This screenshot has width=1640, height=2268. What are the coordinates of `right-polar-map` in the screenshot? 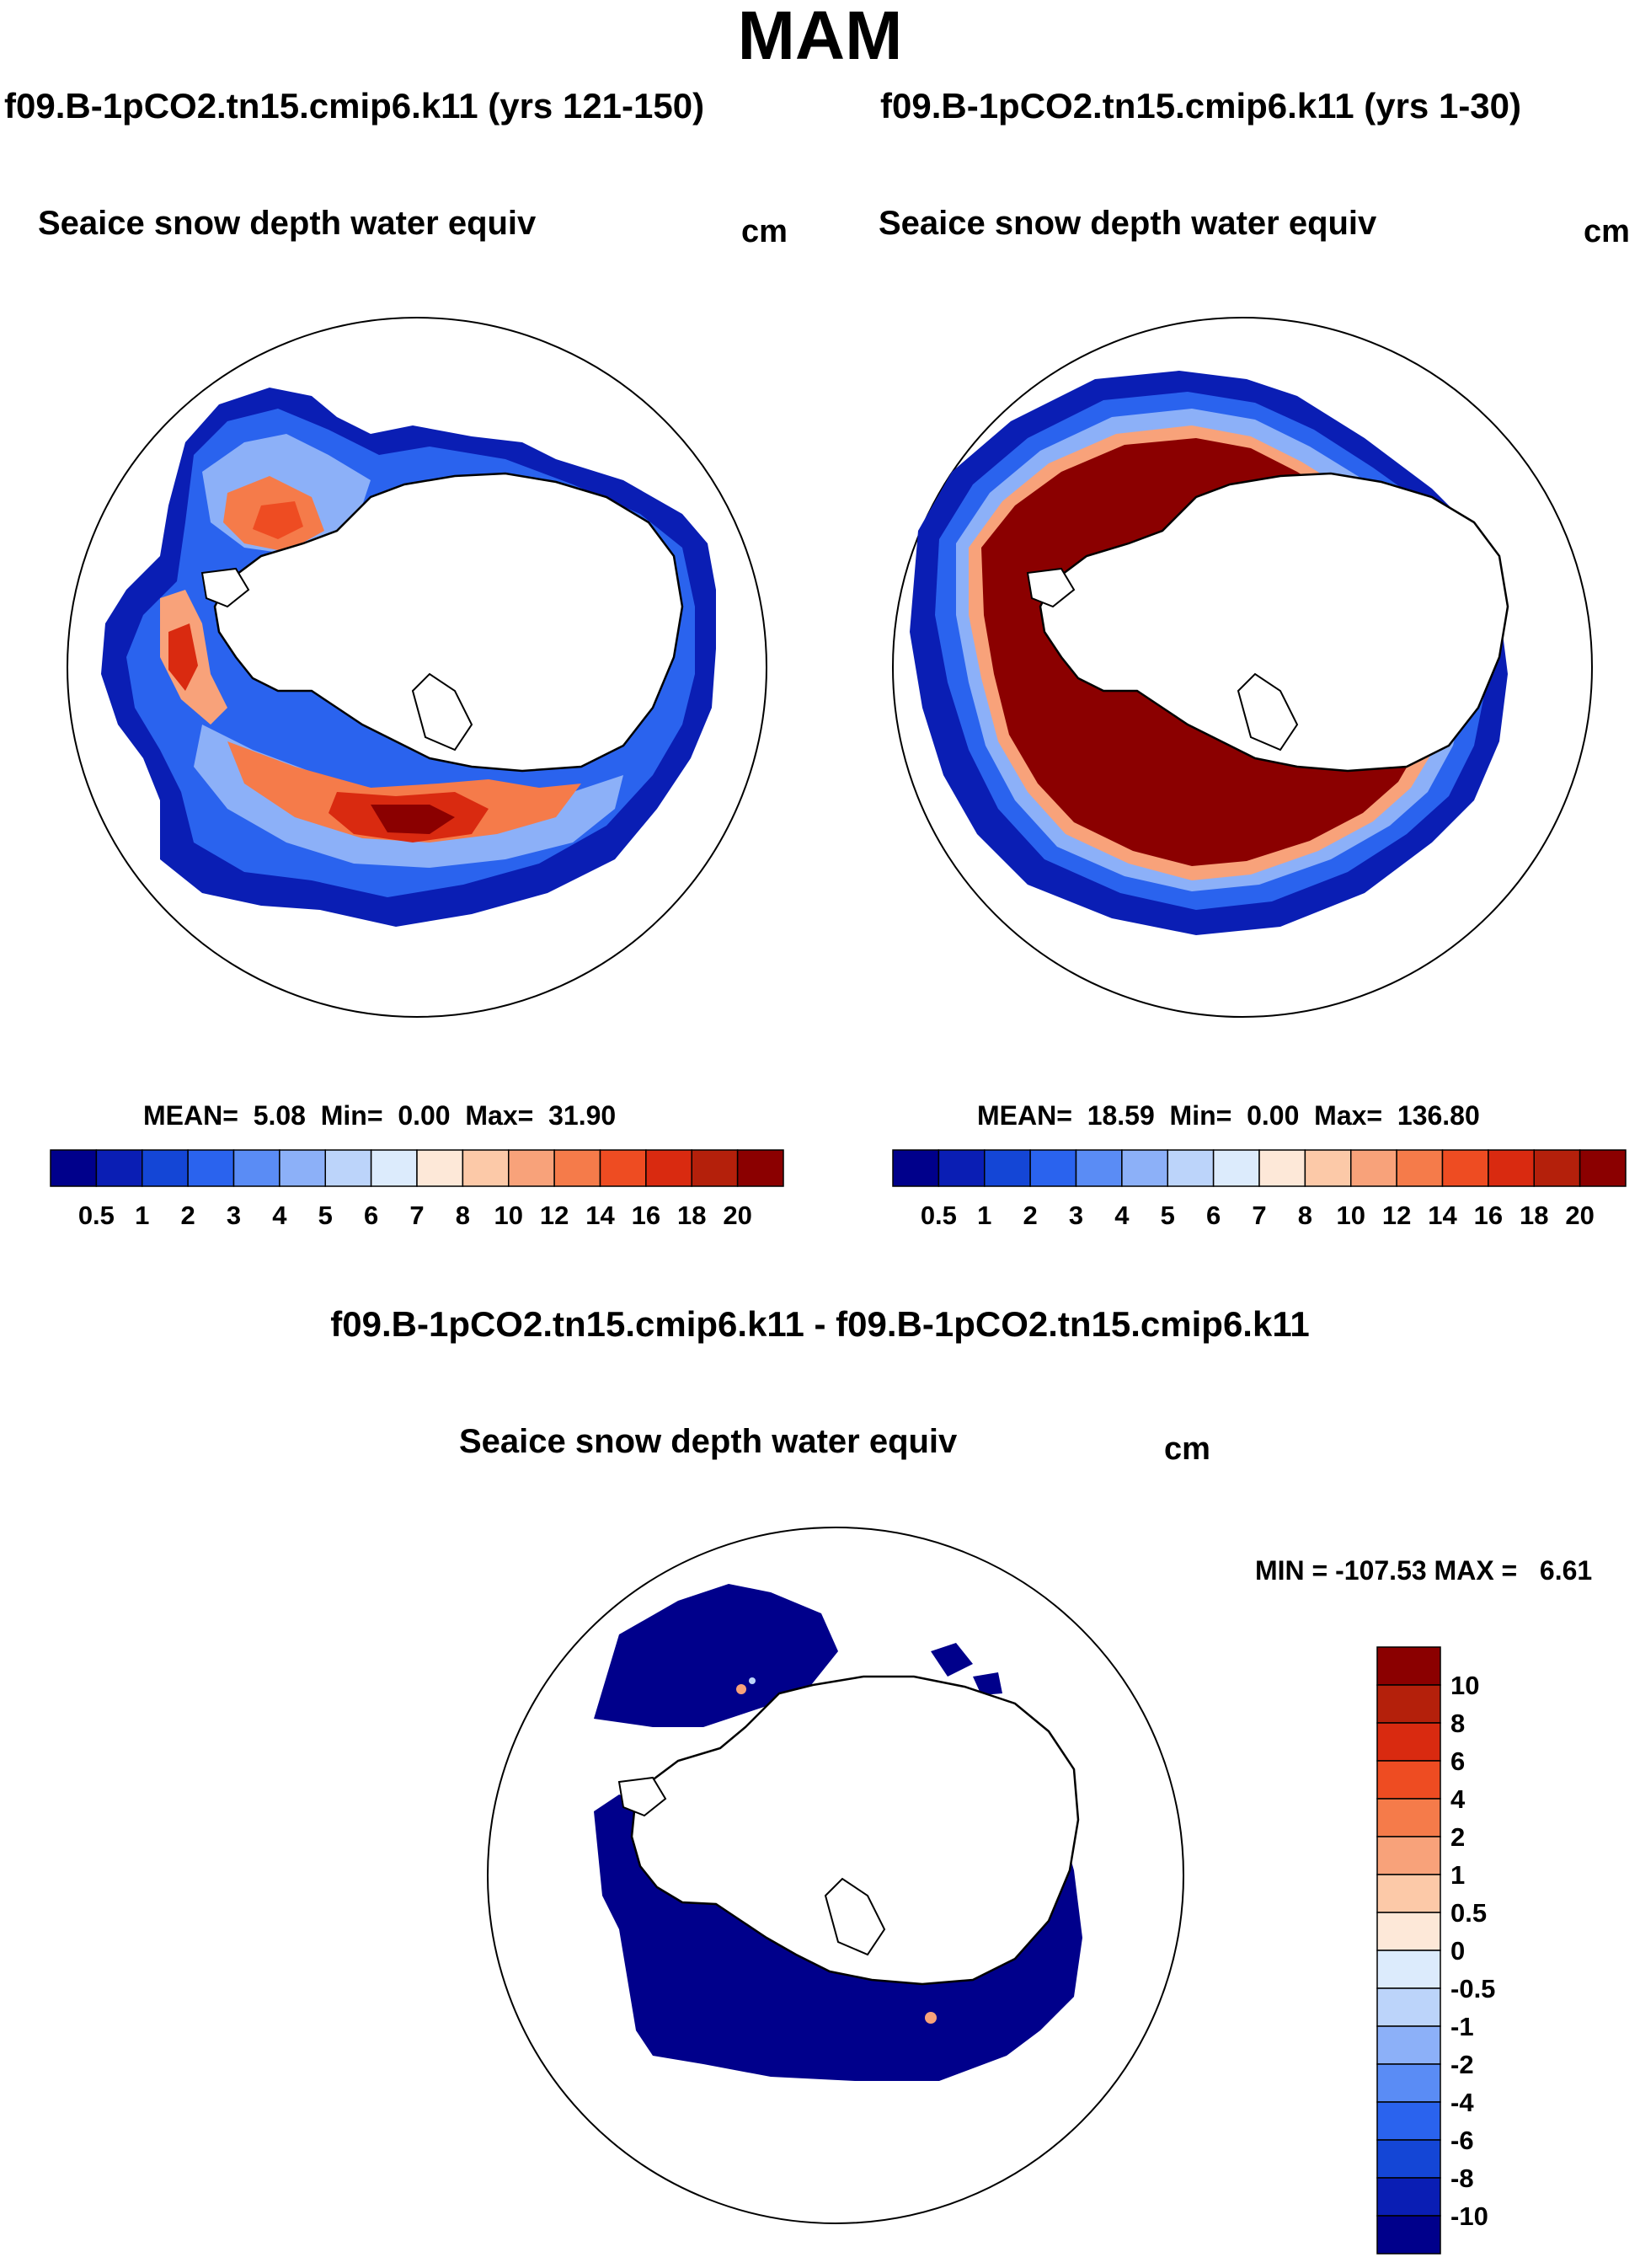 It's located at (1242, 668).